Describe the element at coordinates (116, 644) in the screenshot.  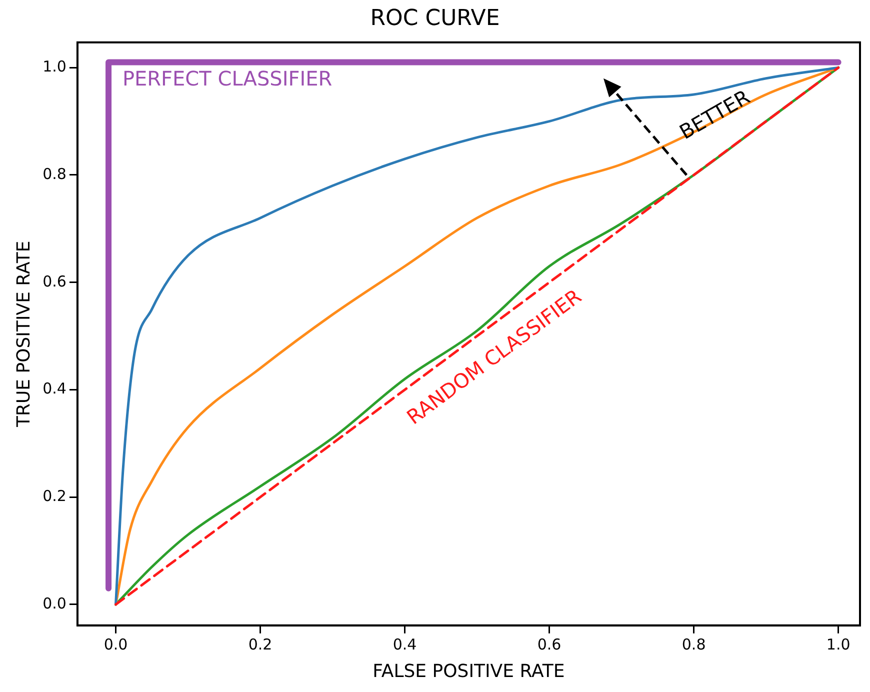
I see `x-tick-label: 0.0` at that location.